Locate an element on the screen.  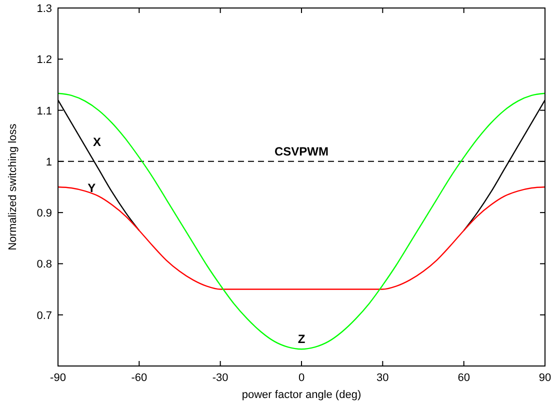
x-tick-label: -30 is located at coordinates (220, 378).